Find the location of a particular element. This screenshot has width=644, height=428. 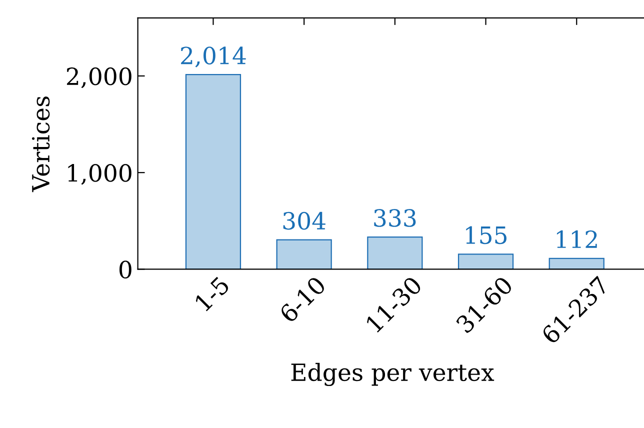

data-label: 112 is located at coordinates (576, 239).